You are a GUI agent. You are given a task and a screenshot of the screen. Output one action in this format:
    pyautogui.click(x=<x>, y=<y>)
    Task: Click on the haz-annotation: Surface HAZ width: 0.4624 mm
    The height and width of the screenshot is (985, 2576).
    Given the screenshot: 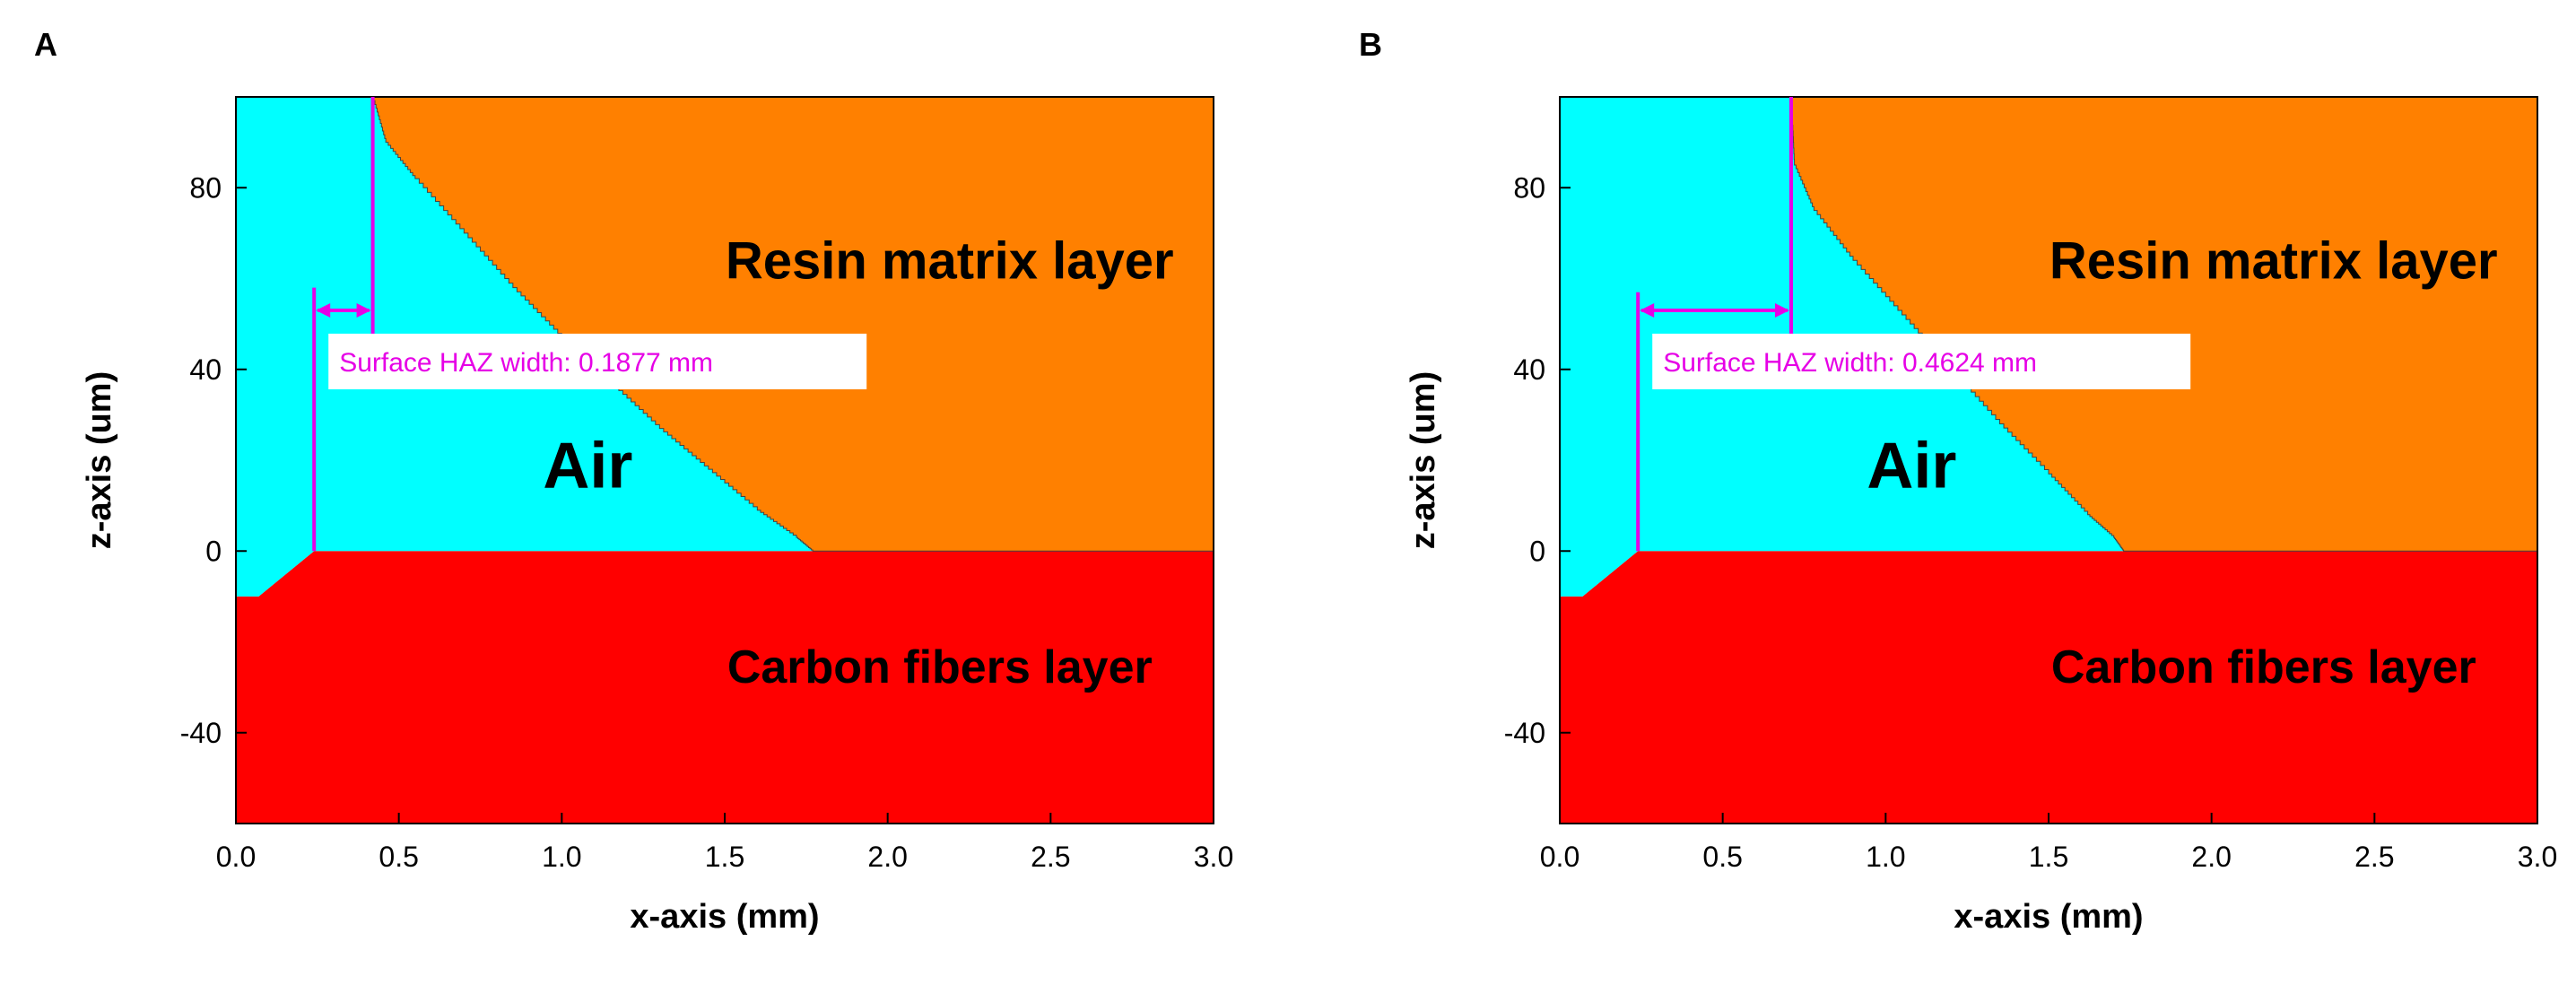 What is the action you would take?
    pyautogui.click(x=1913, y=324)
    